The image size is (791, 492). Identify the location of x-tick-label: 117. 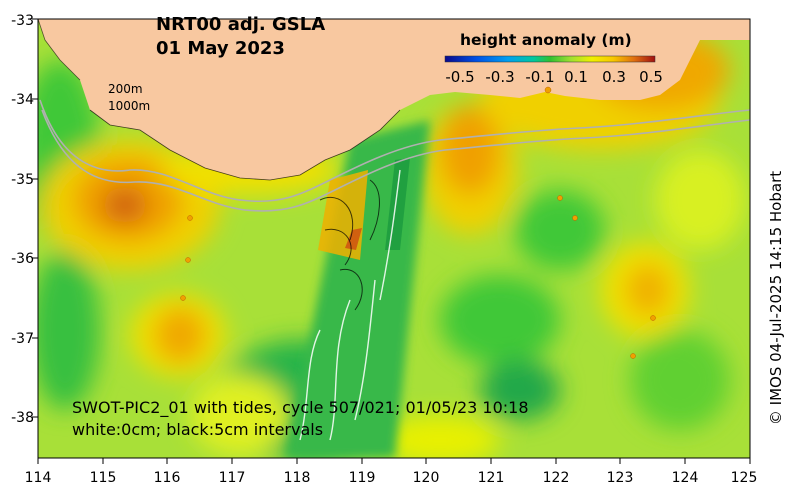
(232, 478).